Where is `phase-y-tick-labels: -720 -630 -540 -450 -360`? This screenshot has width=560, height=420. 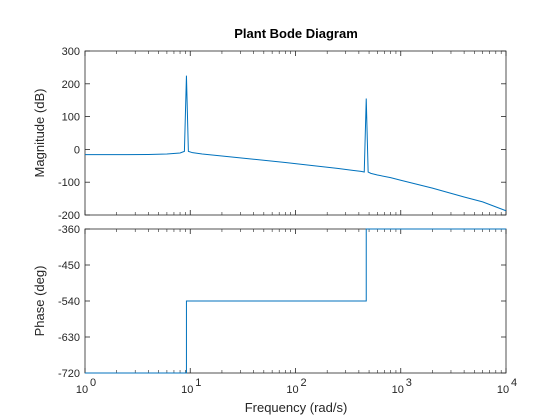 phase-y-tick-labels: -720 -630 -540 -450 -360 is located at coordinates (69, 302).